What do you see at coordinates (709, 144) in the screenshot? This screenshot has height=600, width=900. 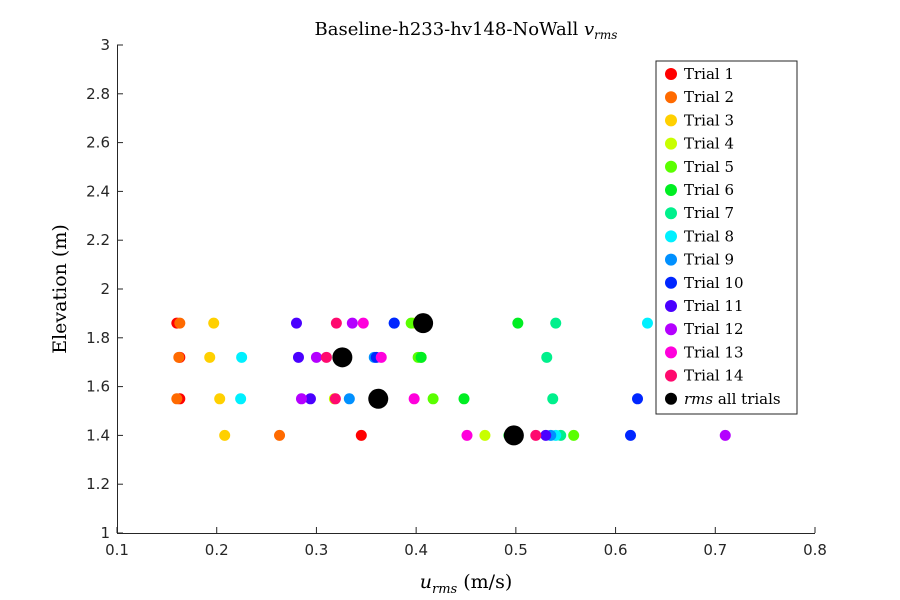 I see `legend-label: Trial 4` at bounding box center [709, 144].